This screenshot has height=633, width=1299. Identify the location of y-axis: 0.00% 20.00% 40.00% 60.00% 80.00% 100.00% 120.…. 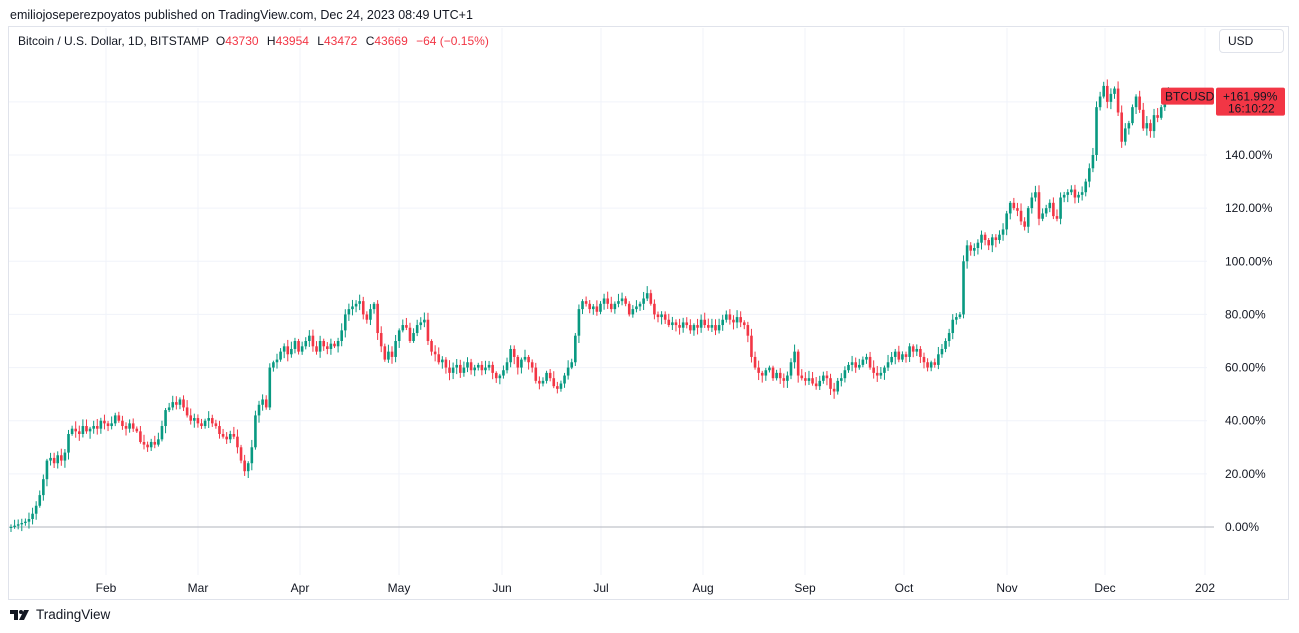
(1249, 341).